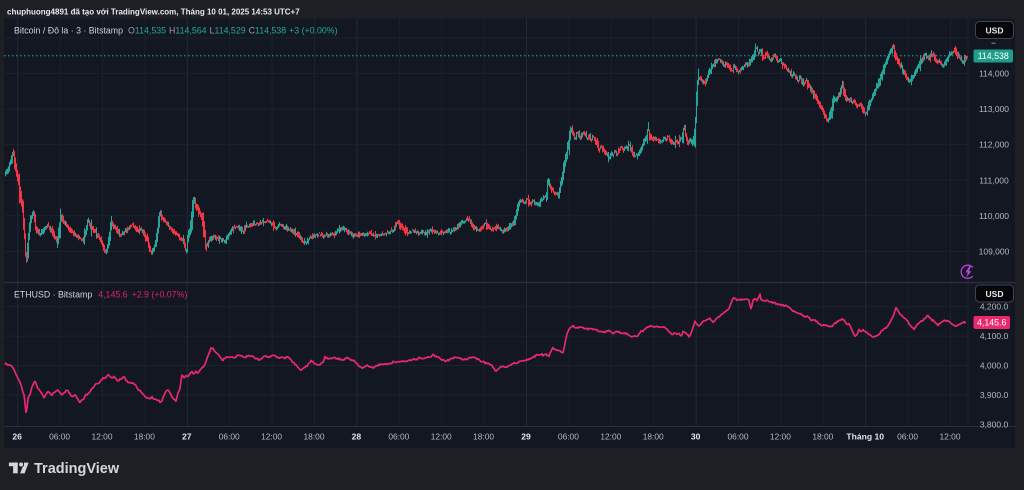 The image size is (1024, 490). Describe the element at coordinates (17, 437) in the screenshot. I see `svg-text: 26` at that location.